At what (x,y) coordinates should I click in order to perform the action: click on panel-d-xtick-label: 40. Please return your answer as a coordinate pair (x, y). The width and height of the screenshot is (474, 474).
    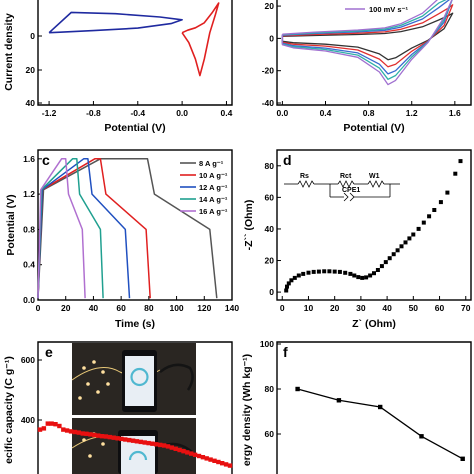
    Looking at the image, I should click on (387, 308).